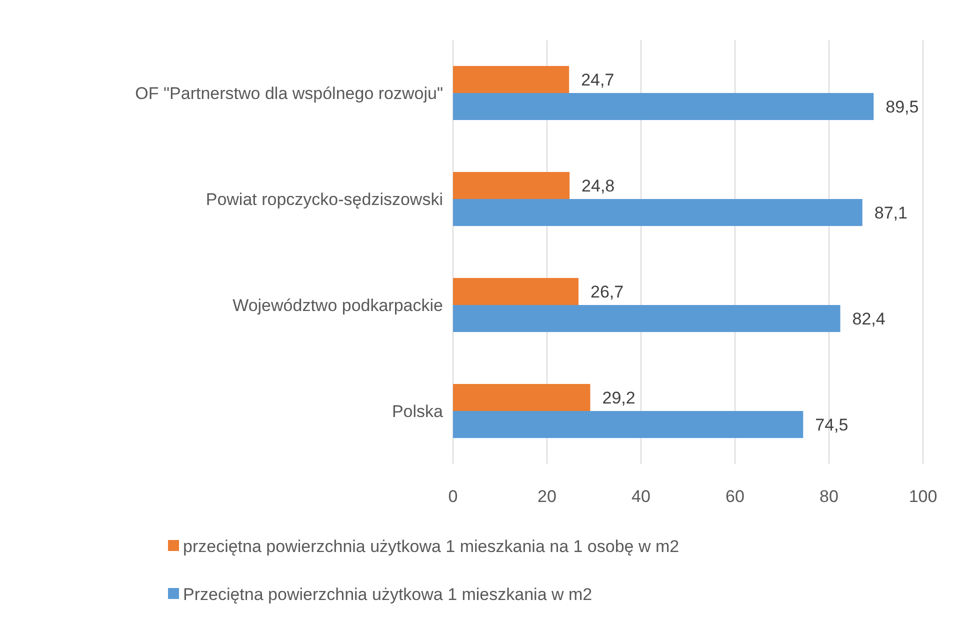  I want to click on y-tick-label: Powiat ropczycko-sędziszowski, so click(324, 199).